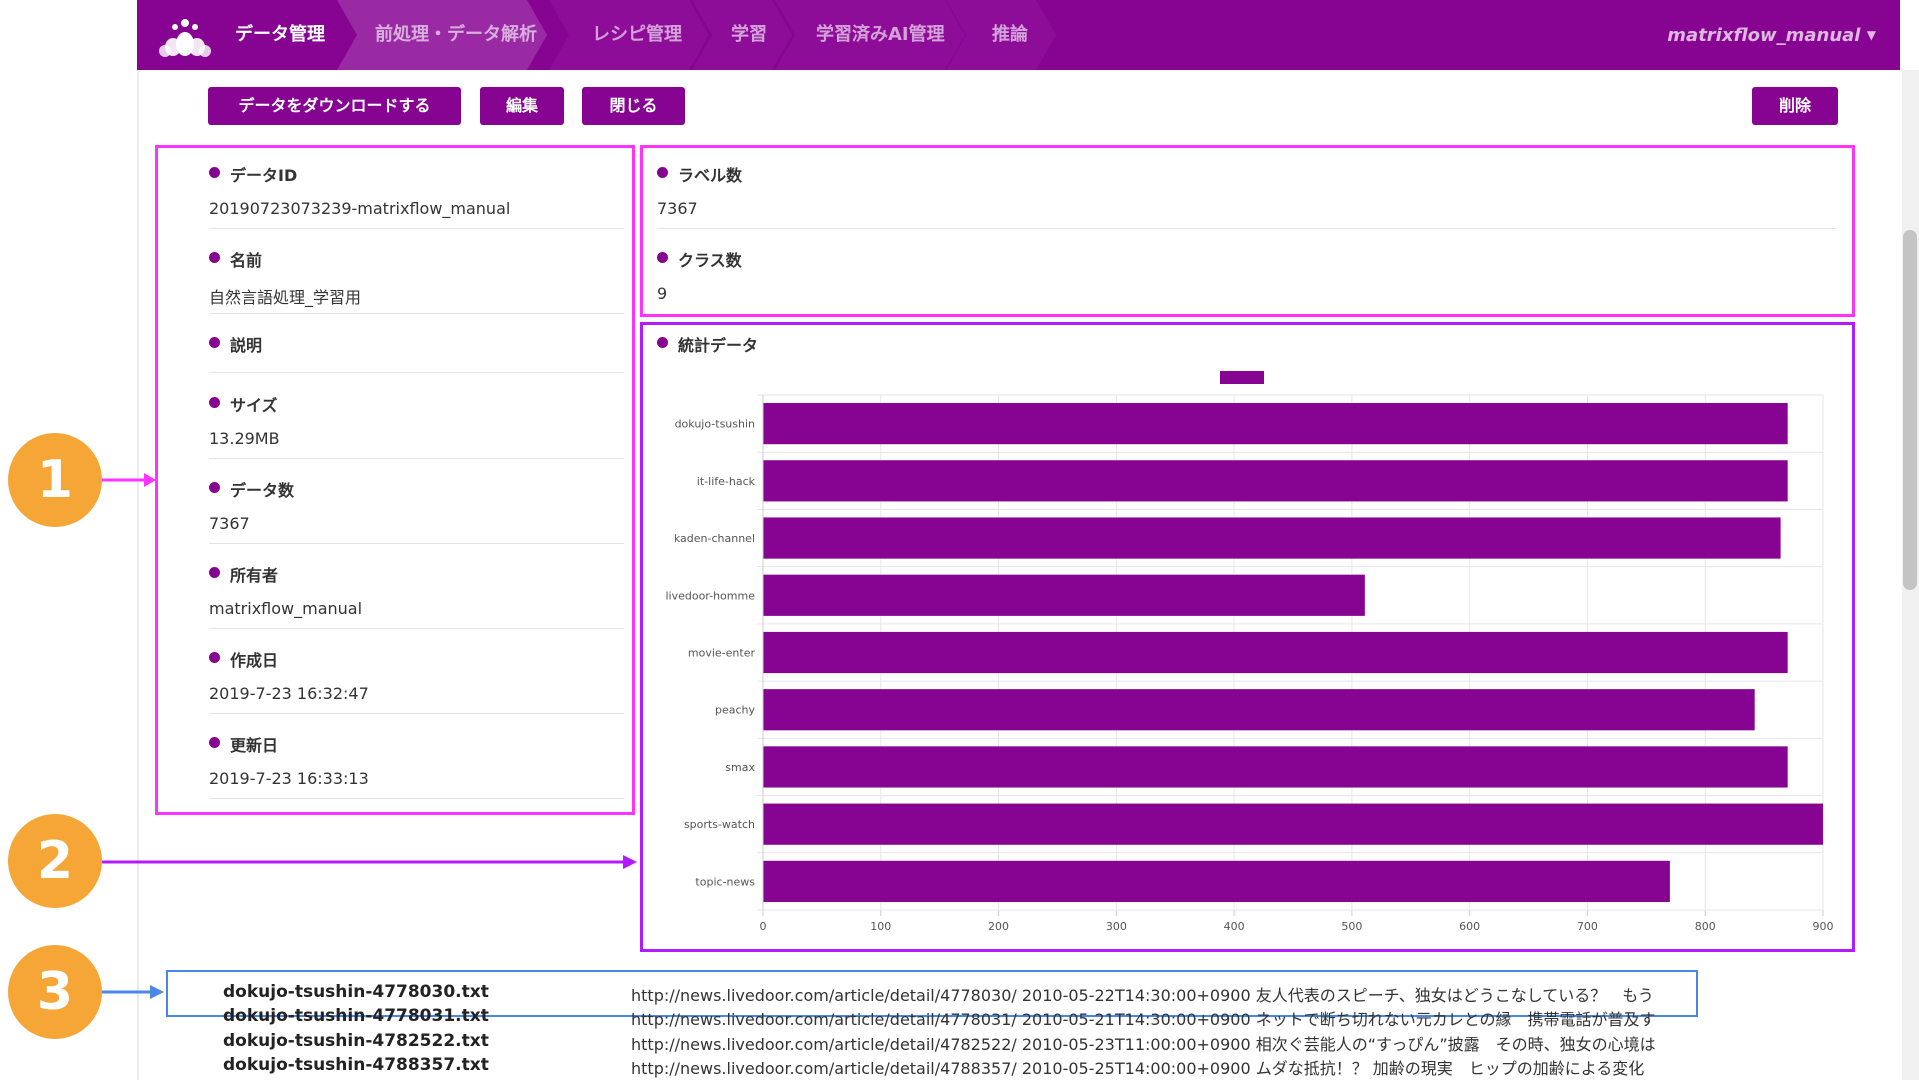 The width and height of the screenshot is (1919, 1080). I want to click on category-label: kaden-channel, so click(714, 538).